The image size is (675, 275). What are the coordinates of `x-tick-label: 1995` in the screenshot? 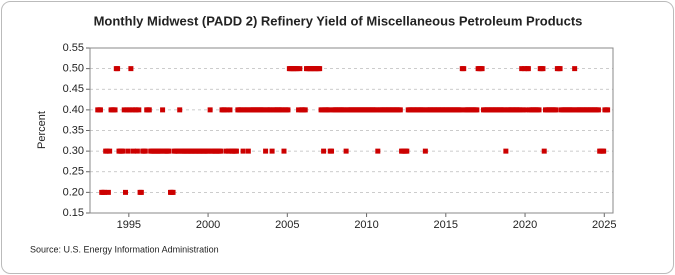 It's located at (129, 225).